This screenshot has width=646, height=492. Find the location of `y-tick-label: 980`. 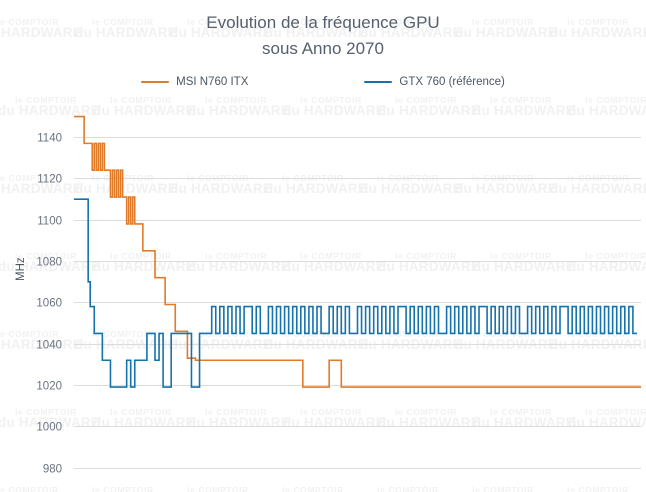

y-tick-label: 980 is located at coordinates (52, 470).